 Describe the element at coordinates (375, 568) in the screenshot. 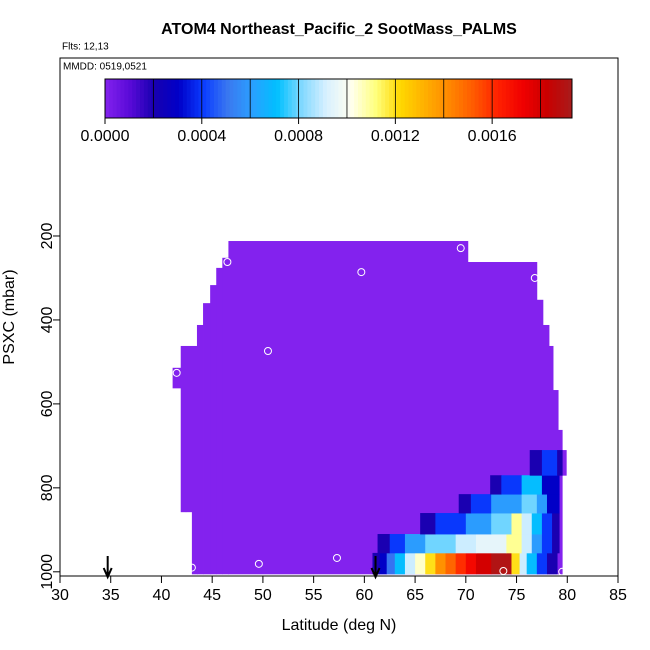

I see `arrow-marker` at that location.